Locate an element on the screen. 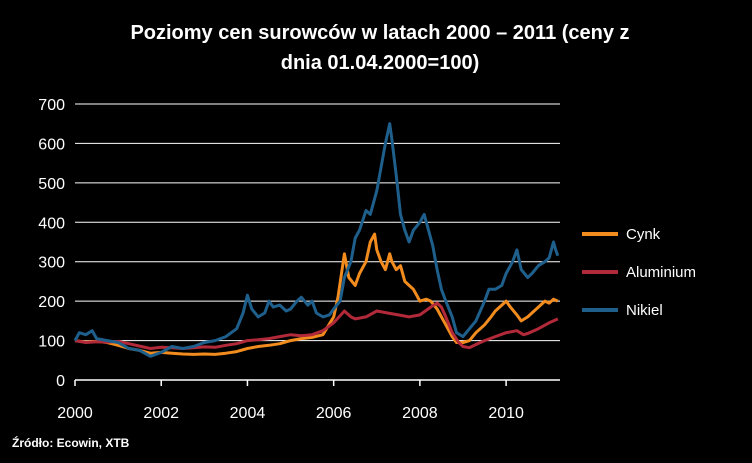 The width and height of the screenshot is (752, 463). y-tick-label: 0 is located at coordinates (60, 381).